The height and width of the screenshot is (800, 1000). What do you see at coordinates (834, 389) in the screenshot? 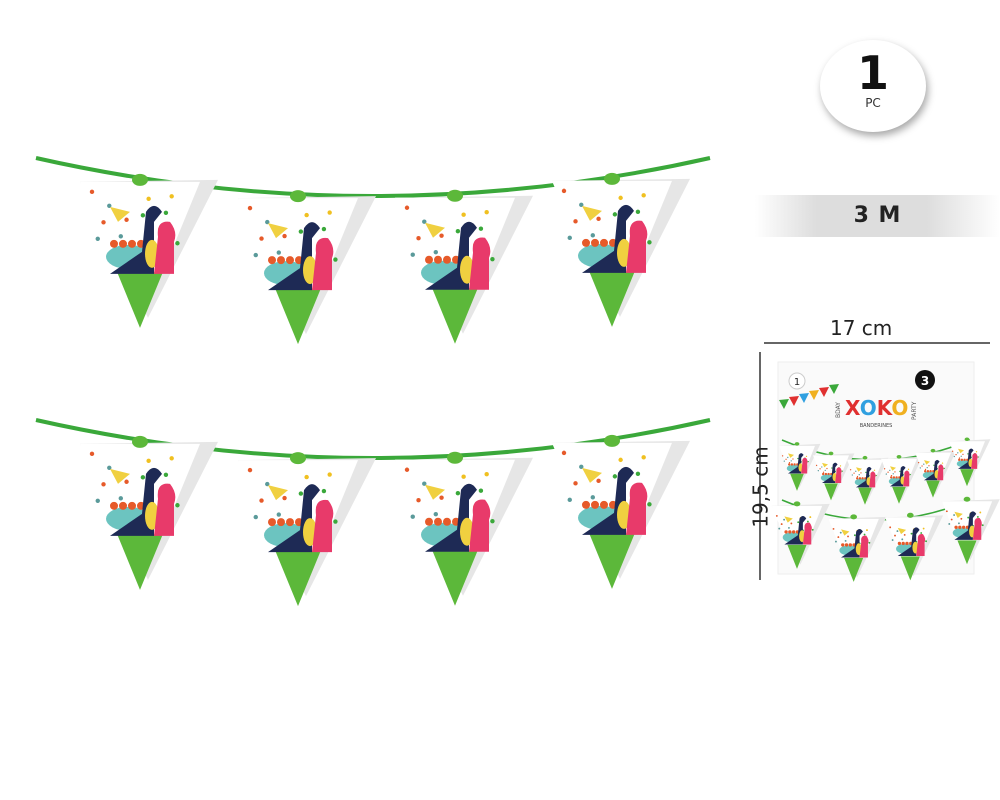
I see `mini-flag` at bounding box center [834, 389].